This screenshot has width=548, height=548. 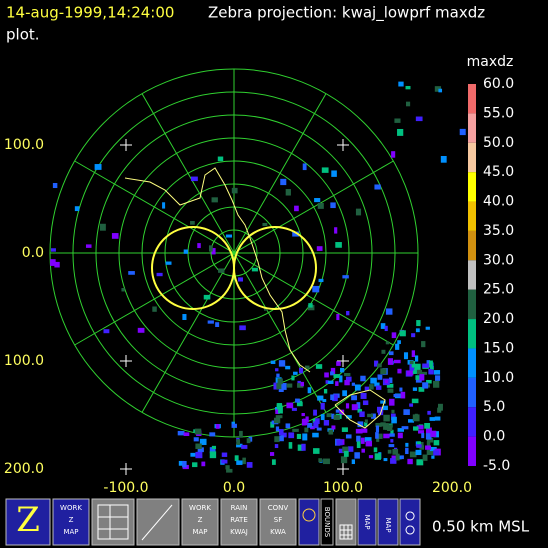 I want to click on colorbar-label: 5.0, so click(x=494, y=407).